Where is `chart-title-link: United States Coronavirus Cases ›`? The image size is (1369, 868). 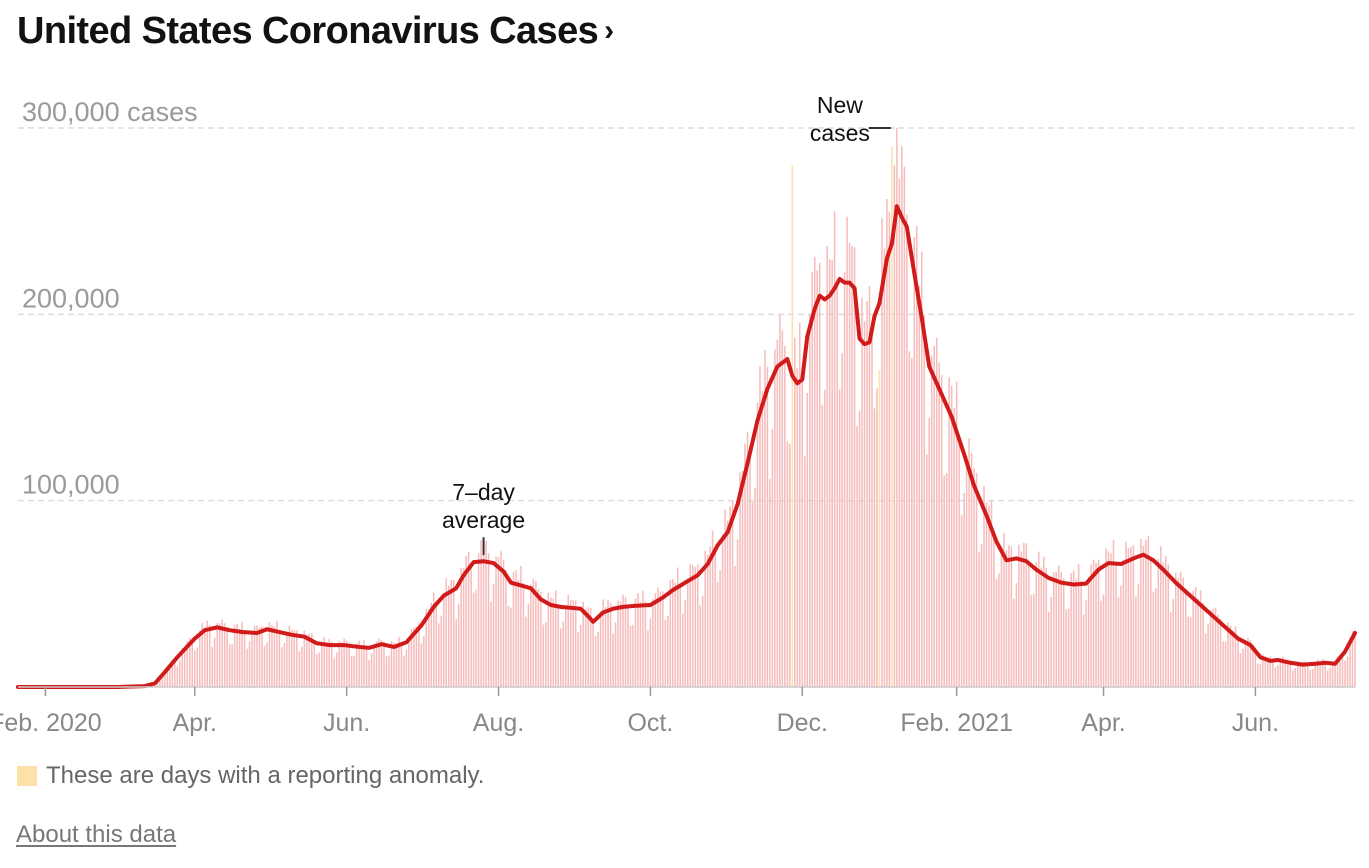 chart-title-link: United States Coronavirus Cases › is located at coordinates (315, 31).